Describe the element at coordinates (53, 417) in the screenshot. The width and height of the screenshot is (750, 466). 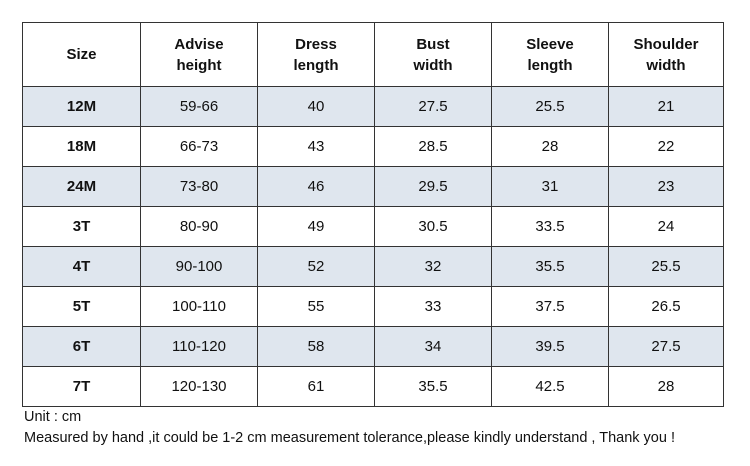
I see `unit-note: Unit : cm` at that location.